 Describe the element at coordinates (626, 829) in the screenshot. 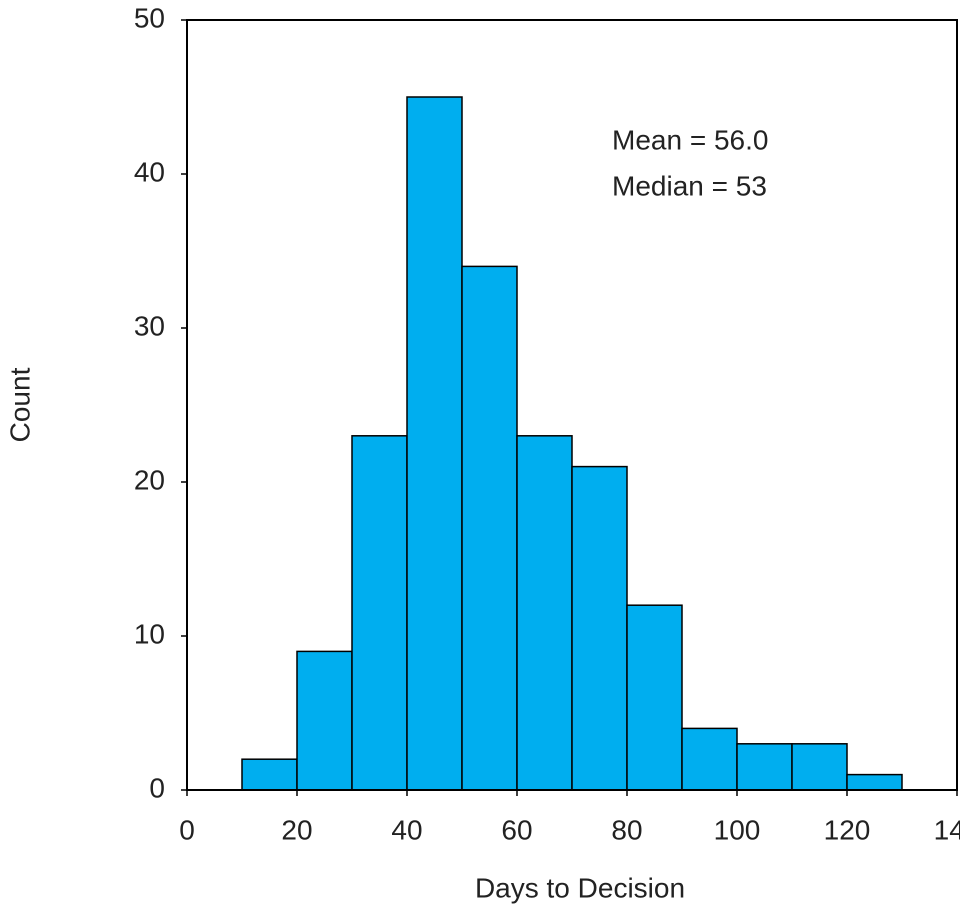

I see `x-tick-label: 80` at that location.